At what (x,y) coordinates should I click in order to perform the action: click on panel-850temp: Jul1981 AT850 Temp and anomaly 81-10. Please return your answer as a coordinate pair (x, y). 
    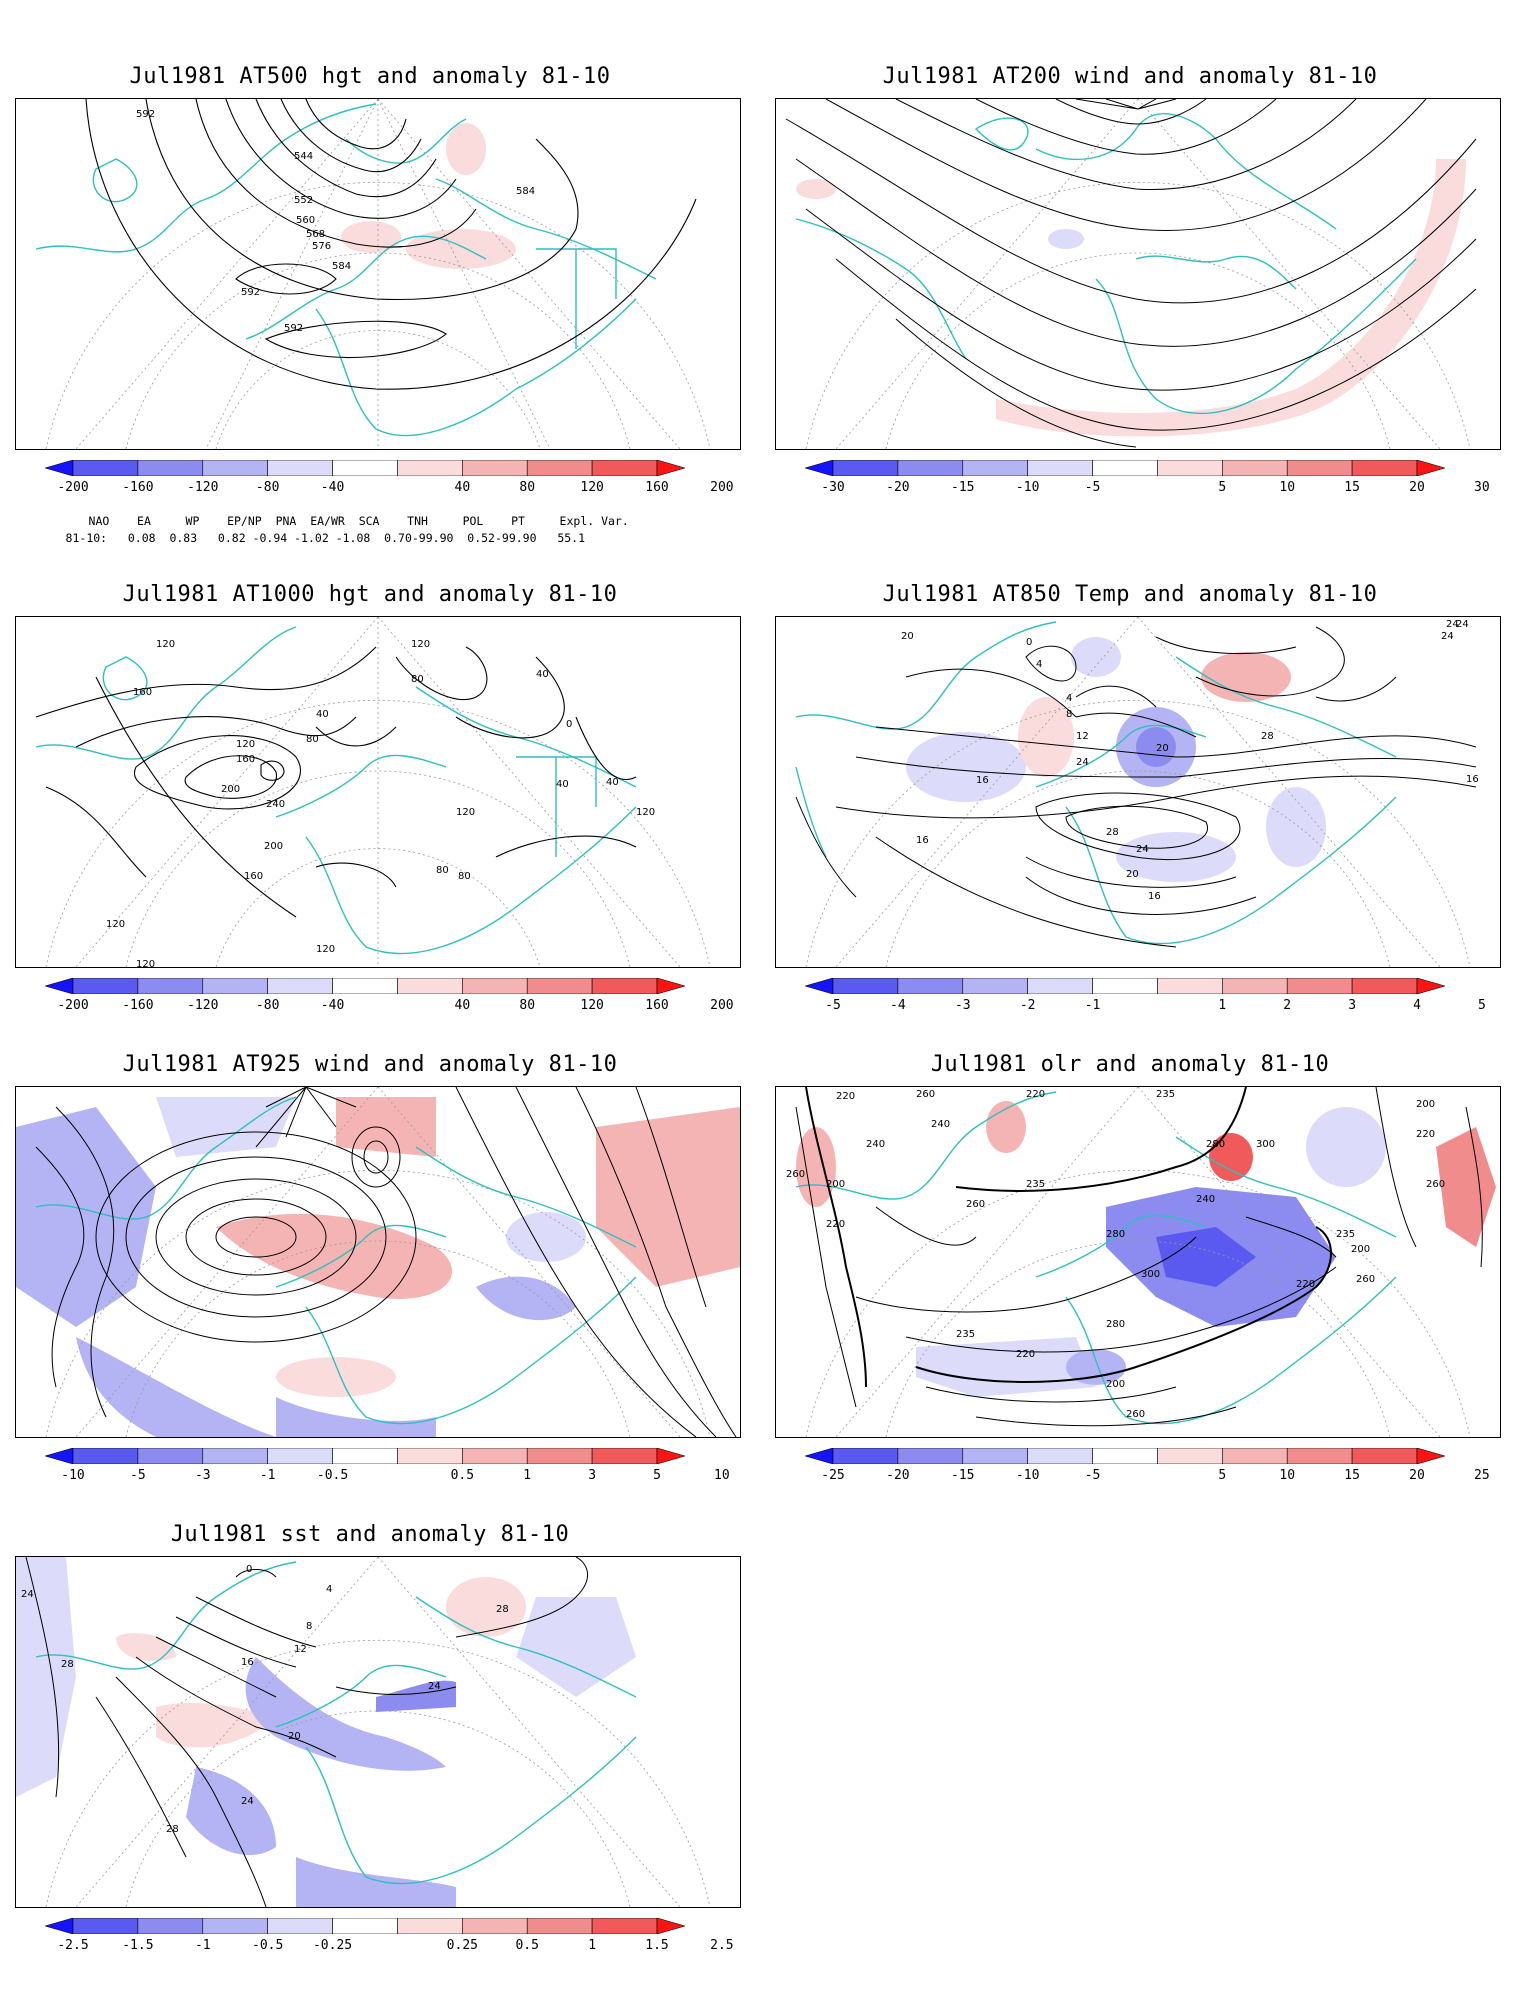
    Looking at the image, I should click on (1130, 797).